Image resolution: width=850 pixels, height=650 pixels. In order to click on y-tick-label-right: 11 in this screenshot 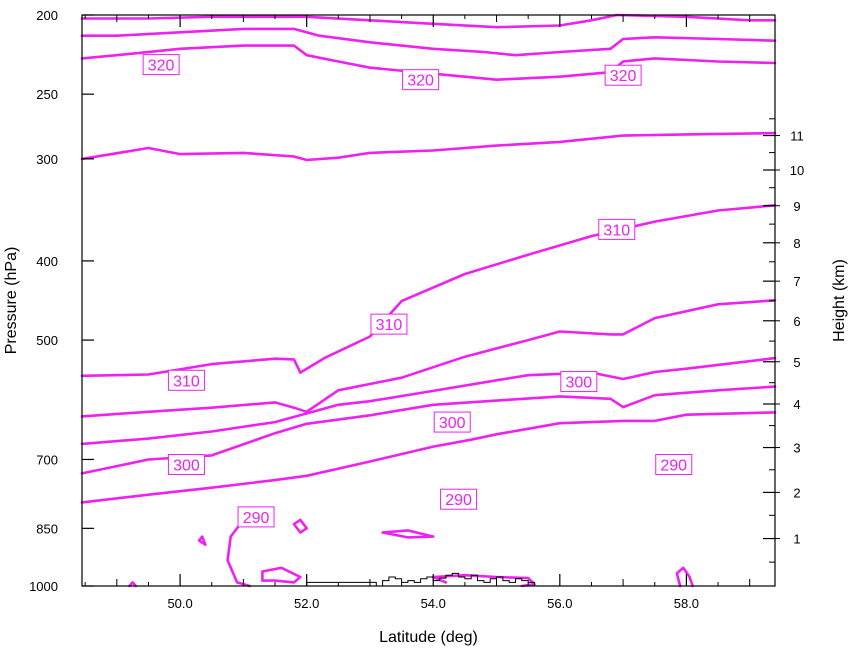, I will do `click(797, 136)`.